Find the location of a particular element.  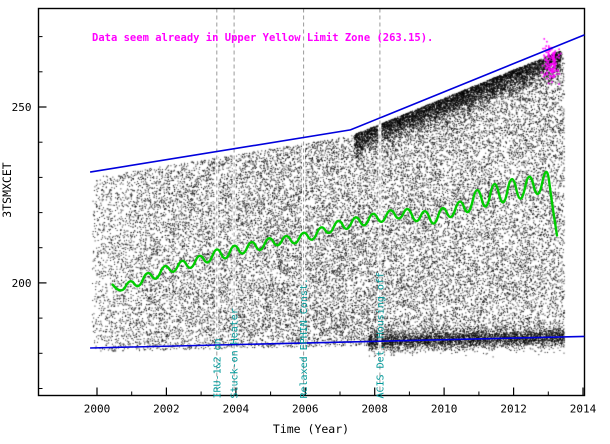

x-tick-label: 2012 is located at coordinates (513, 409).